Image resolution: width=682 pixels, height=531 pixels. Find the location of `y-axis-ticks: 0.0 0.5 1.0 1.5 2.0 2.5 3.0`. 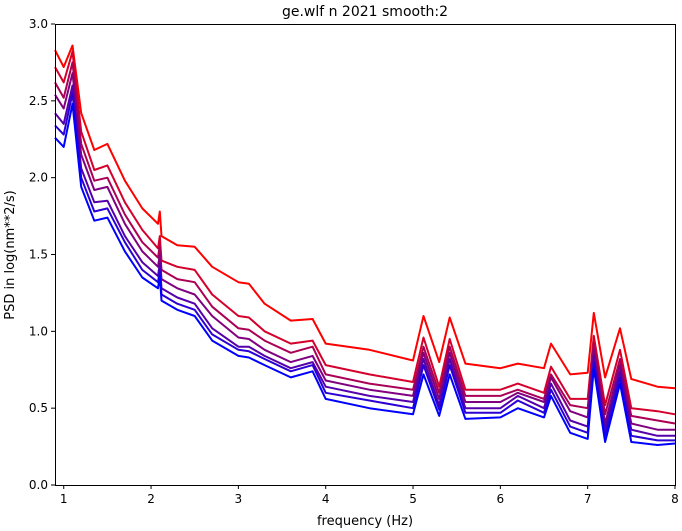

y-axis-ticks: 0.0 0.5 1.0 1.5 2.0 2.5 3.0 is located at coordinates (42, 254).